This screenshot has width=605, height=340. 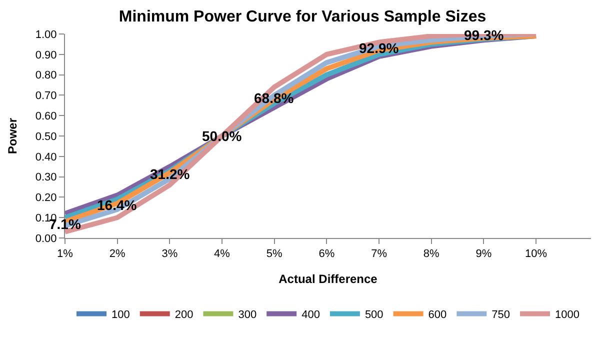 What do you see at coordinates (13, 136) in the screenshot?
I see `y-axis-title: Power` at bounding box center [13, 136].